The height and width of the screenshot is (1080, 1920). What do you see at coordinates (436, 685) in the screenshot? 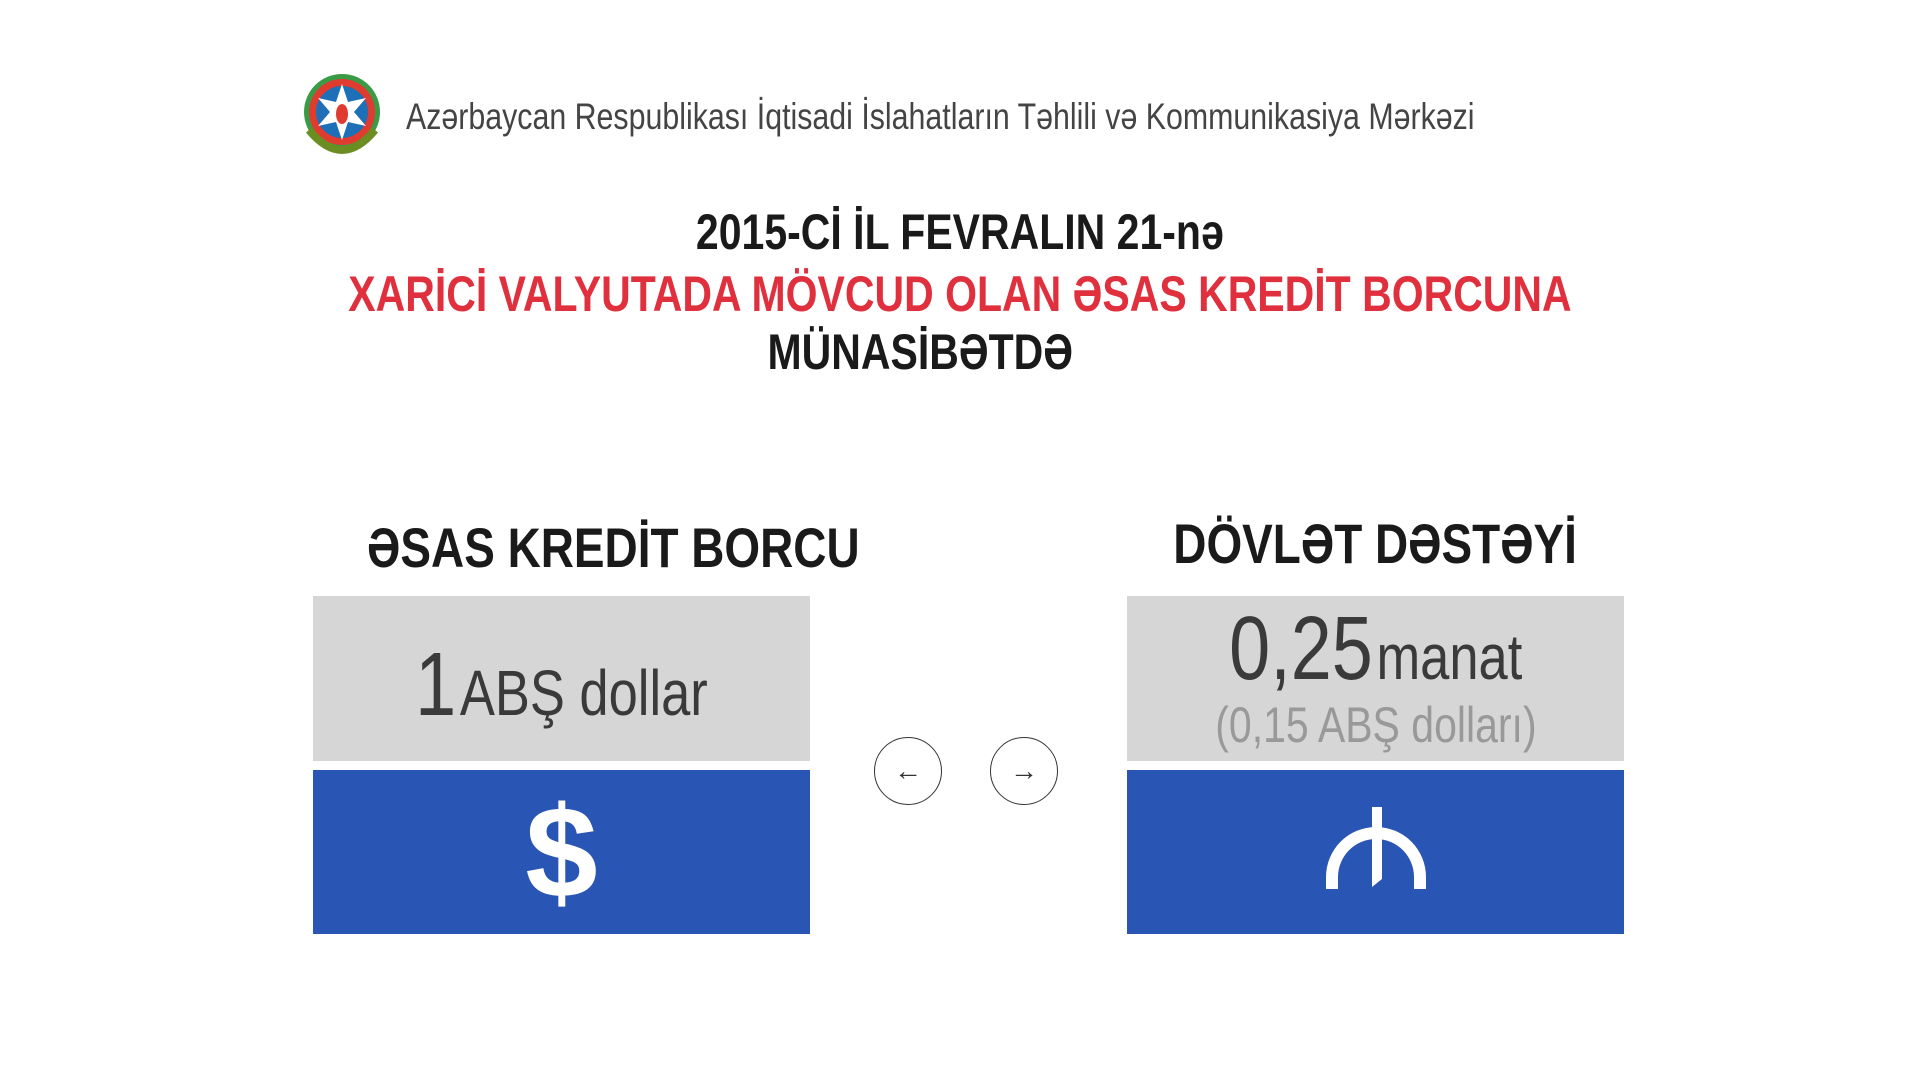
I see `left-amount: 1` at bounding box center [436, 685].